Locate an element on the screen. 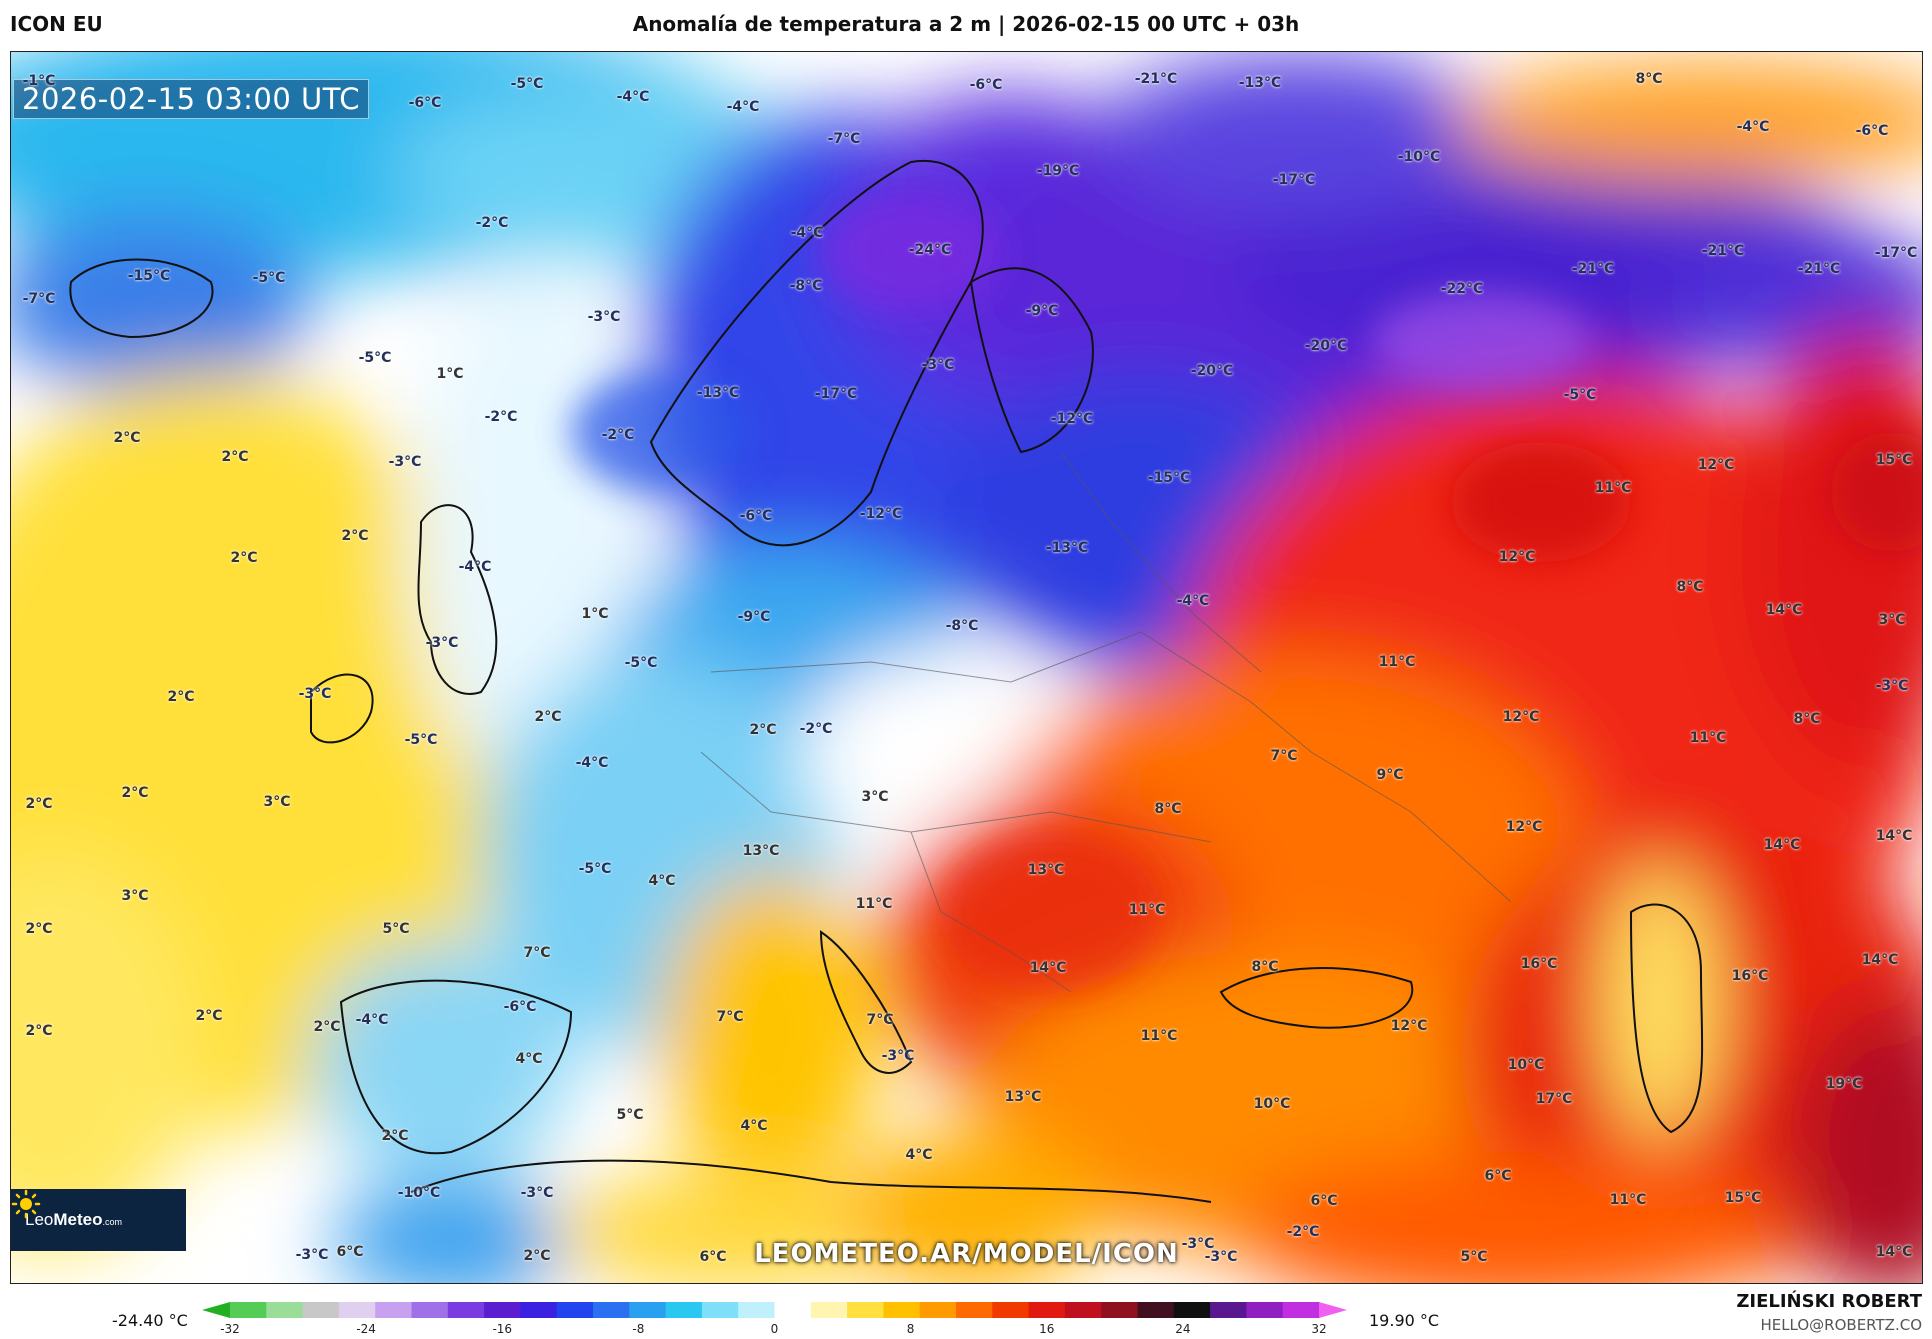 The height and width of the screenshot is (1339, 1932). temperature-label: 17°C is located at coordinates (1554, 1099).